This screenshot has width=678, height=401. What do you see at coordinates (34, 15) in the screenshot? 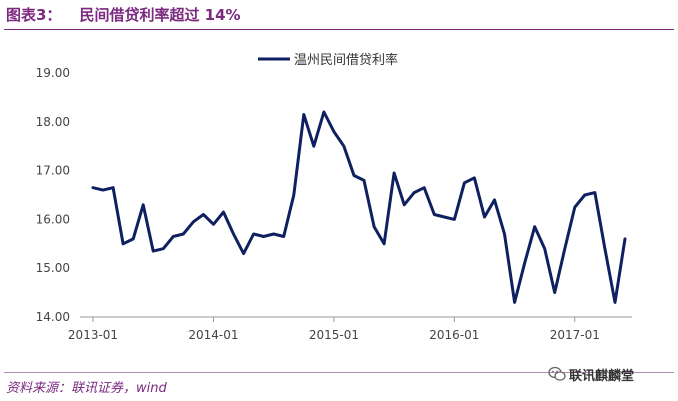
I see `figure-label: 图表3：` at bounding box center [34, 15].